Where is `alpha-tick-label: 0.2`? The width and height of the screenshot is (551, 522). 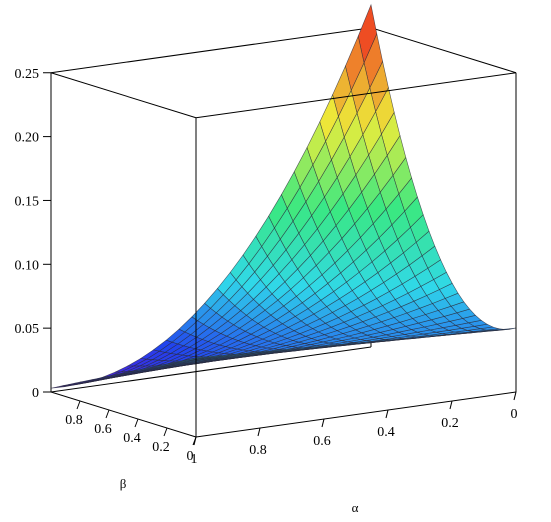
alpha-tick-label: 0.2 is located at coordinates (450, 423).